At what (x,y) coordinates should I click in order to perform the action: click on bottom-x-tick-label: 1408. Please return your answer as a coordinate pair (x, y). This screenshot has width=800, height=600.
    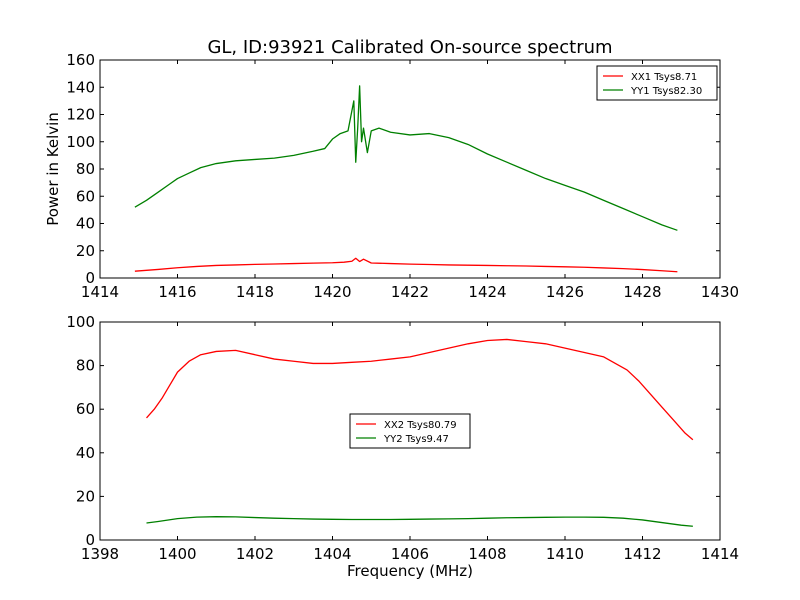
    Looking at the image, I should click on (487, 554).